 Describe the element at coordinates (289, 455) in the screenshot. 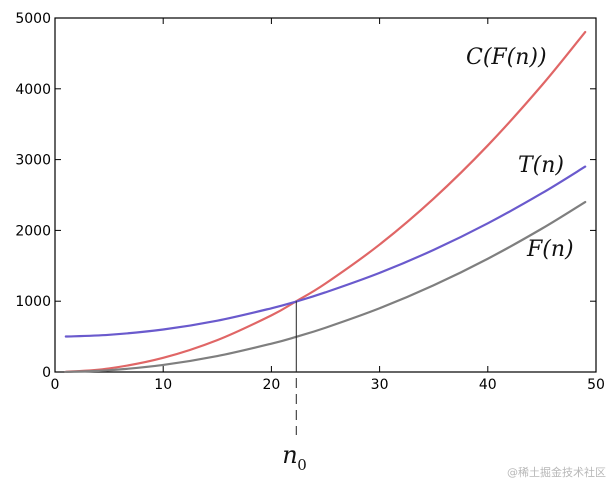

I see `crossover-label: n` at that location.